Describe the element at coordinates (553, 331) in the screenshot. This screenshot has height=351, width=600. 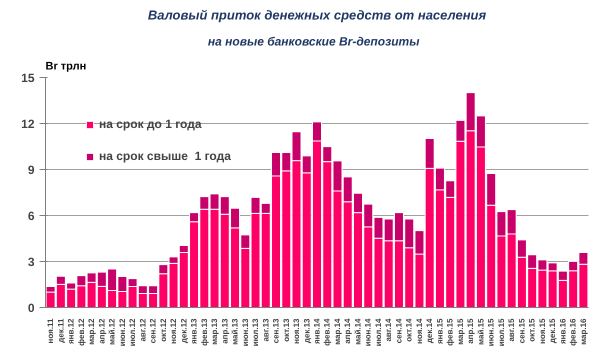
I see `x-tick-label: дек.15` at that location.